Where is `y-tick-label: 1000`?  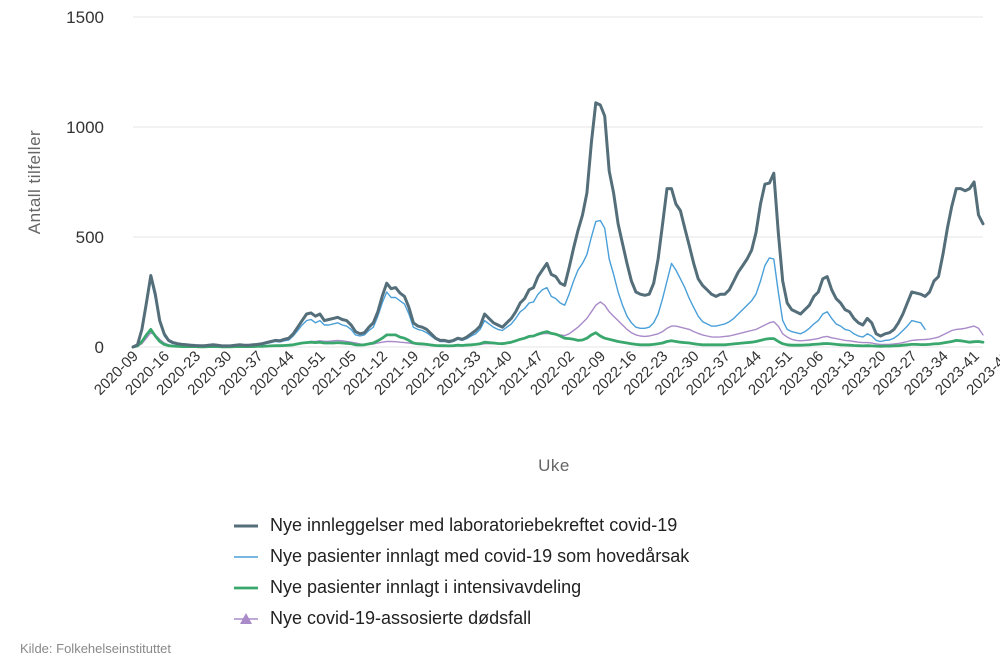
y-tick-label: 1000 is located at coordinates (85, 127).